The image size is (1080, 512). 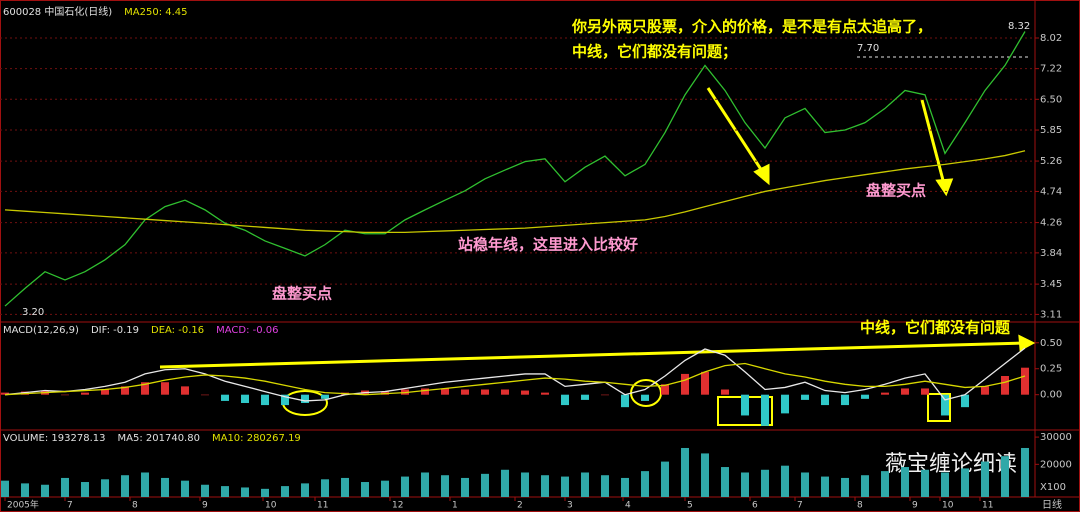 I want to click on y-tick-label: 3.11, so click(x=1051, y=314).